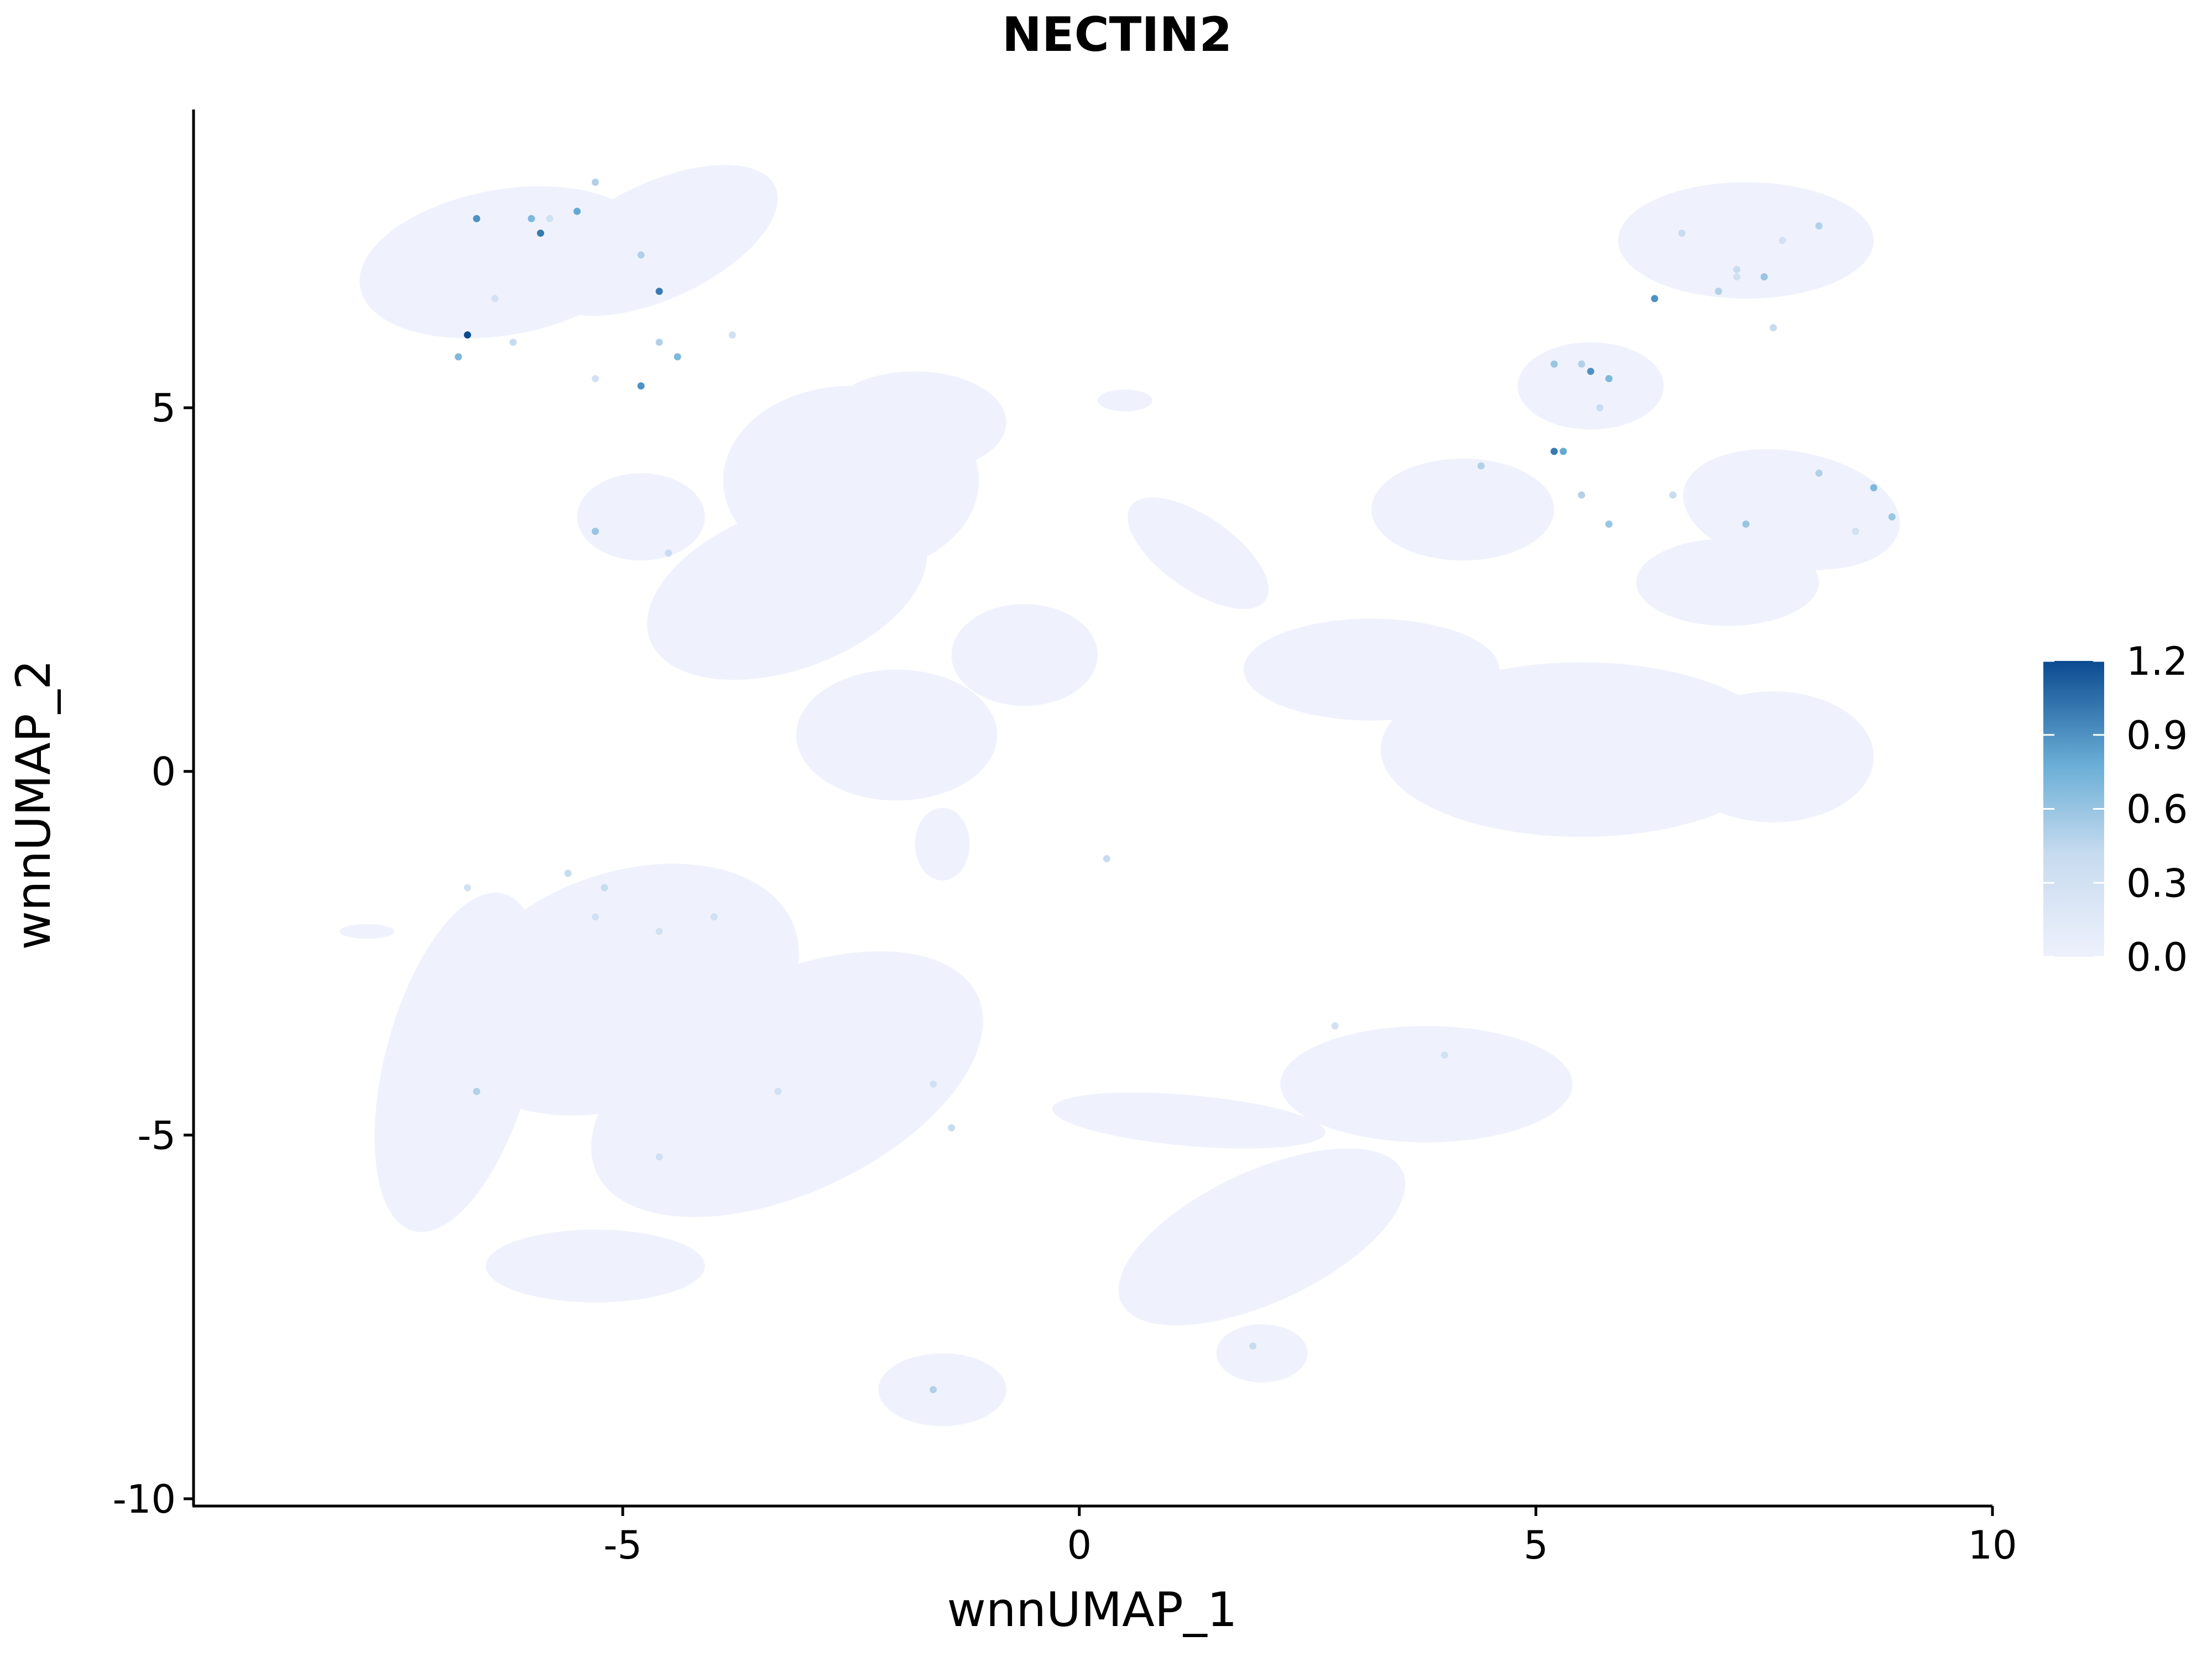  Describe the element at coordinates (33, 805) in the screenshot. I see `y-axis-label: wnnUMAP_2` at that location.